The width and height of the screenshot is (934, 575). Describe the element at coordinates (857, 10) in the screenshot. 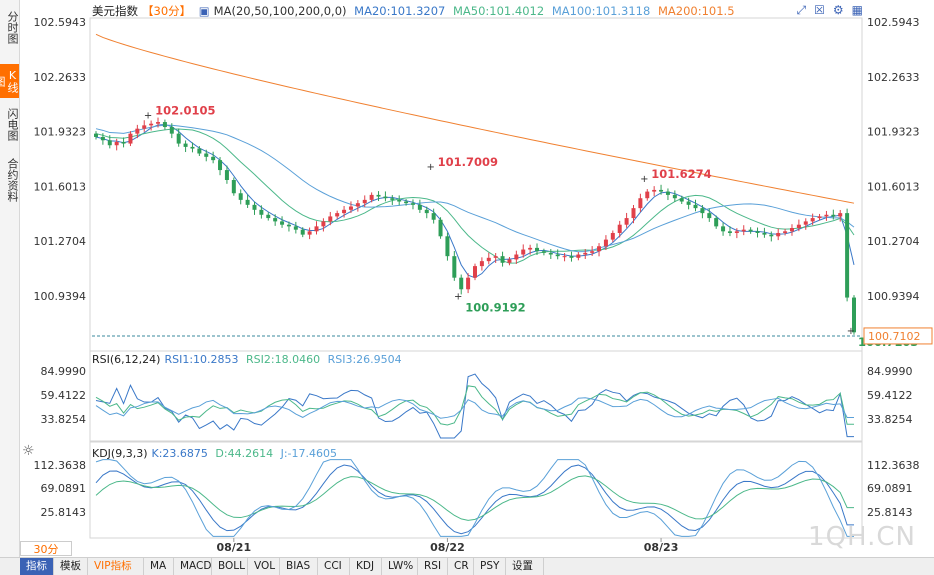

I see `tile-icon: ▦` at that location.